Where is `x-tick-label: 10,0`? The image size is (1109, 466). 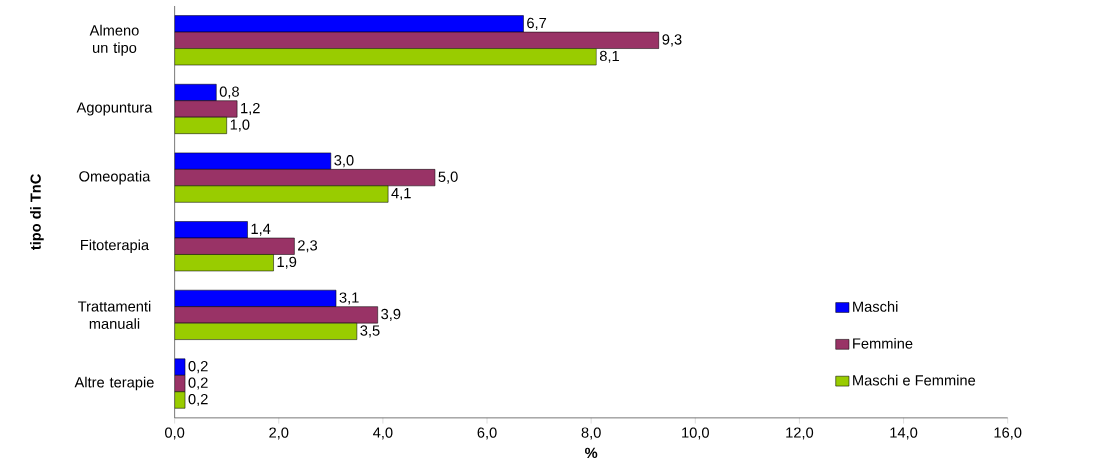 x-tick-label: 10,0 is located at coordinates (695, 433).